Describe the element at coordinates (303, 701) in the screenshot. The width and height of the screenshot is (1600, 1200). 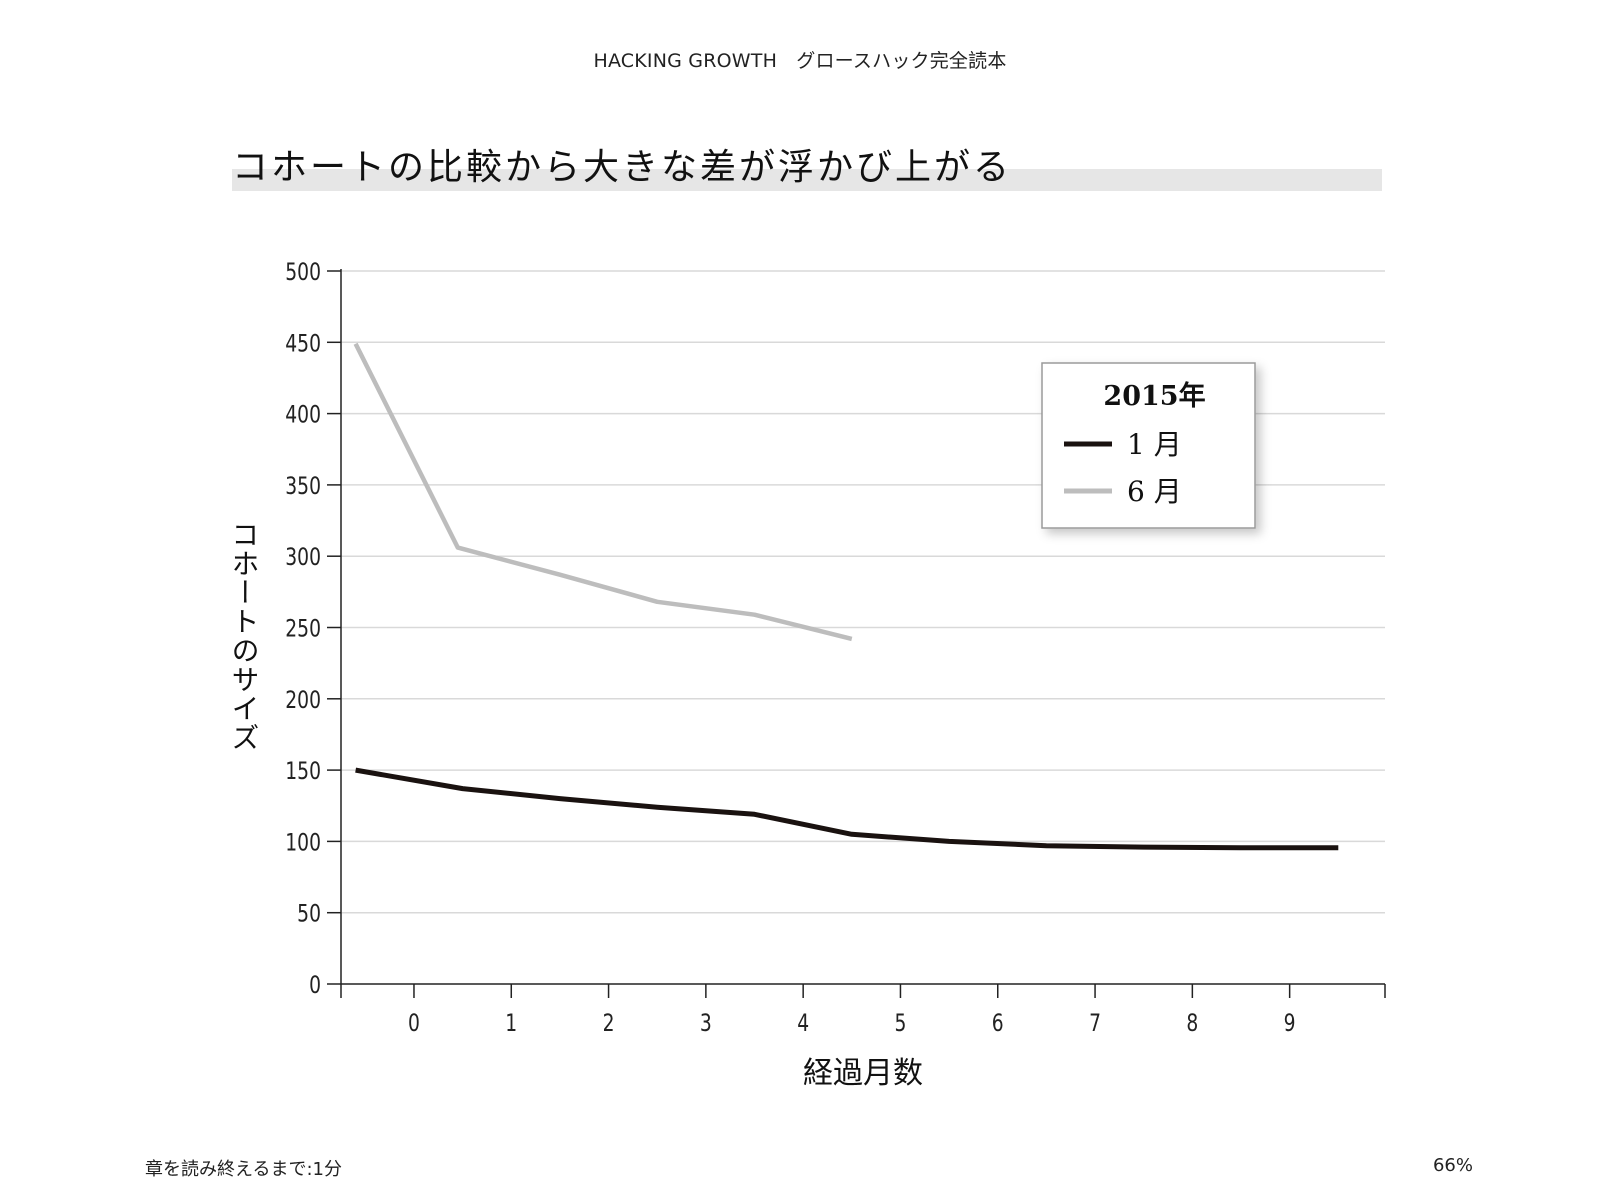
I see `y-tick-label: 200` at that location.